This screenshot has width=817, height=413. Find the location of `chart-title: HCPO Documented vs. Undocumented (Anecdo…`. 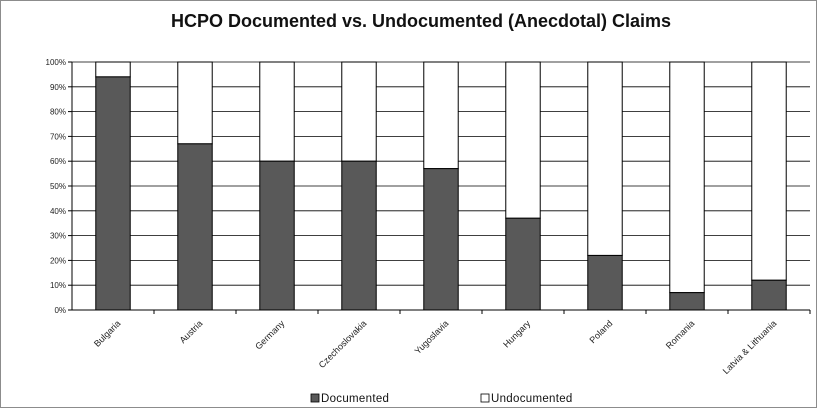

chart-title: HCPO Documented vs. Undocumented (Anecdo… is located at coordinates (421, 21).